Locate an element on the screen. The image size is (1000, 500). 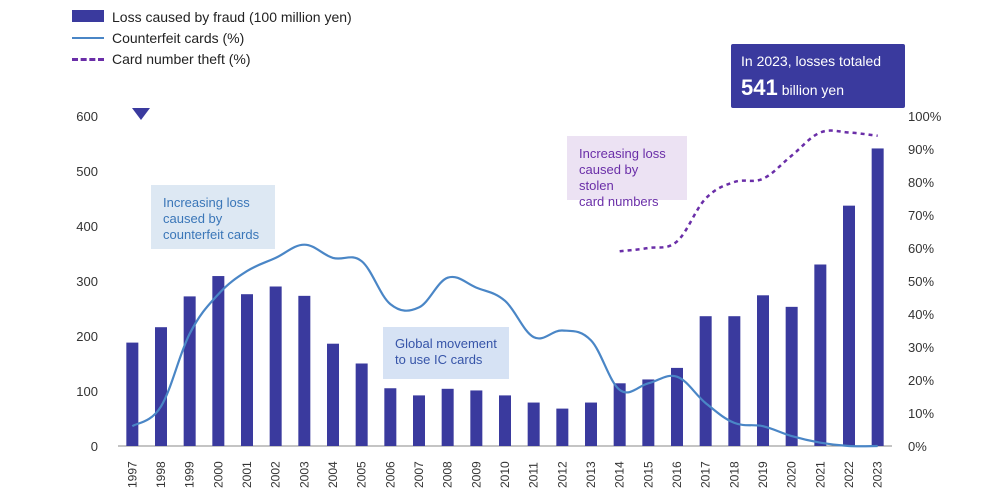
y-right-tick-label: 80% is located at coordinates (921, 182).